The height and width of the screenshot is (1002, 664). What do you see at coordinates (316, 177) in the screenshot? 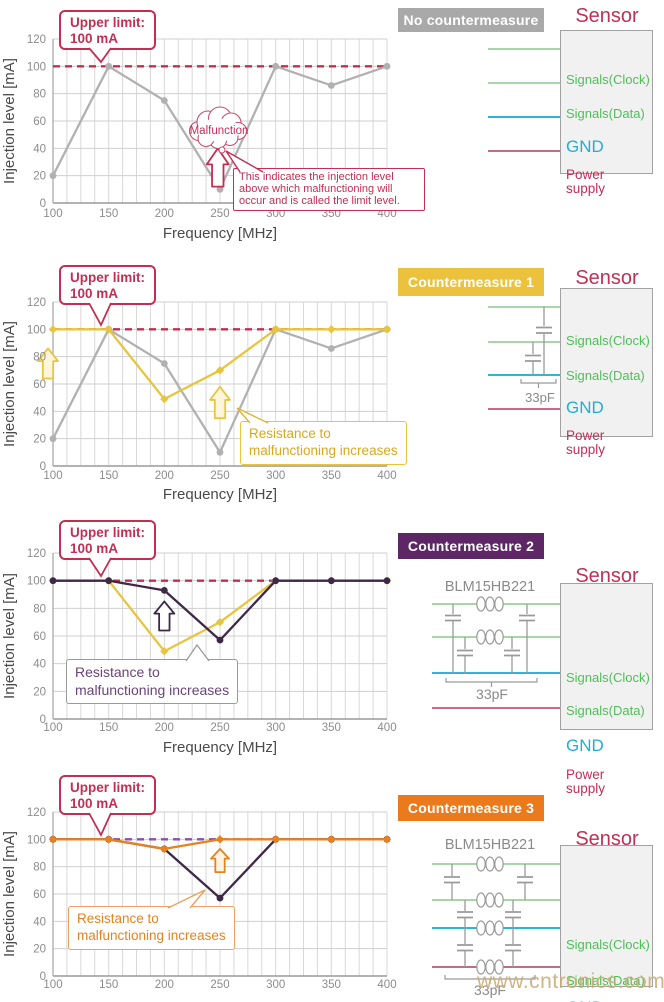
I see `note-line1: This indicates the injection level` at bounding box center [316, 177].